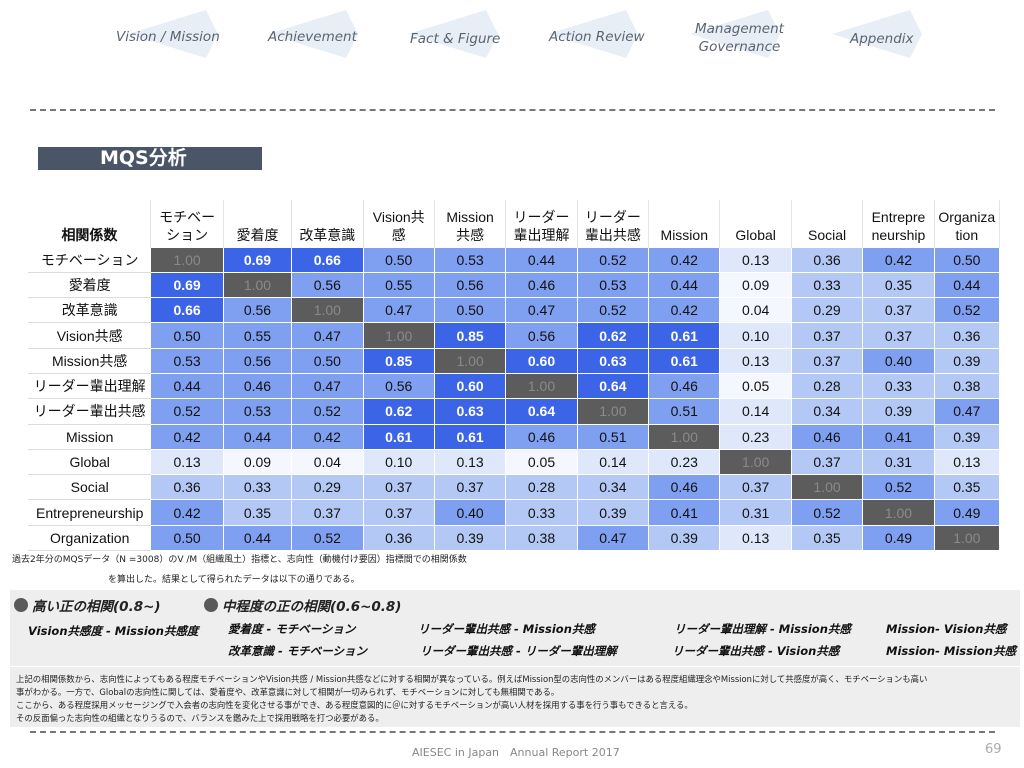 This screenshot has width=1024, height=768. What do you see at coordinates (684, 310) in the screenshot?
I see `matrix-cell: 0.42` at bounding box center [684, 310].